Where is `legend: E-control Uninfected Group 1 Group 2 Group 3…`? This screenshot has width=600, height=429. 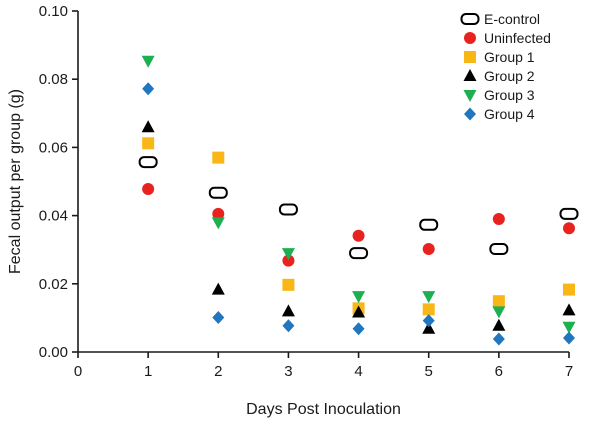
legend: E-control Uninfected Group 1 Group 2 Group 3… is located at coordinates (505, 66).